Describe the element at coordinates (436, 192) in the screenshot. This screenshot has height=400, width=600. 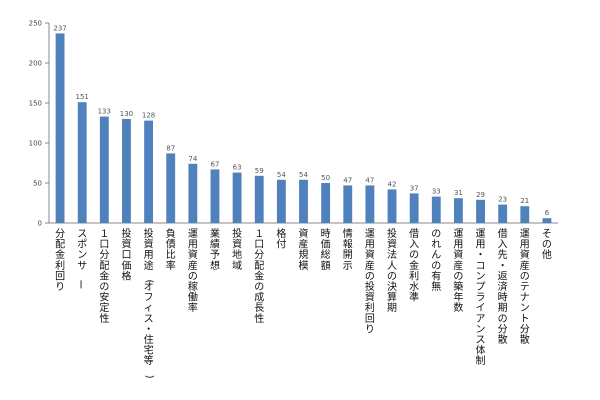
I see `data-label: 33` at that location.